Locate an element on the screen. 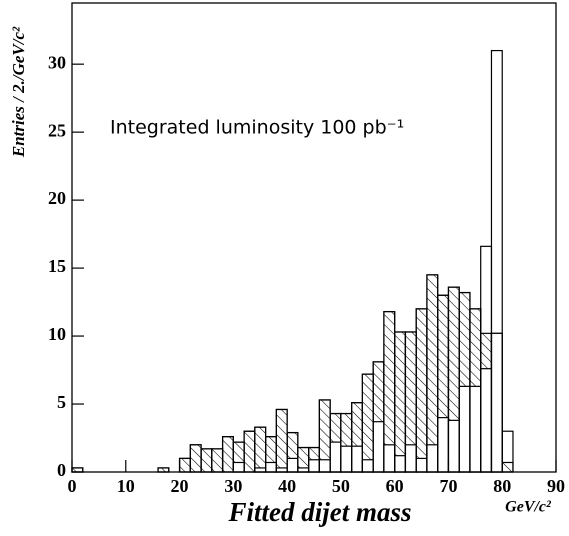  y-tick-label: 20 is located at coordinates (57, 198).